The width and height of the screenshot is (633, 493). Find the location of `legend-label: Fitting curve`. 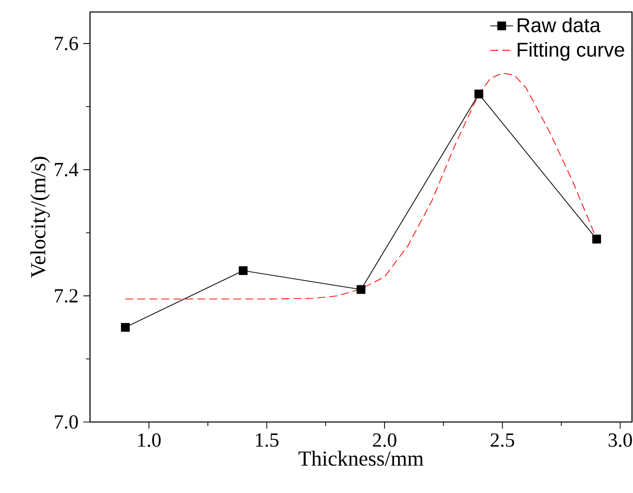

legend-label: Fitting curve is located at coordinates (571, 51).